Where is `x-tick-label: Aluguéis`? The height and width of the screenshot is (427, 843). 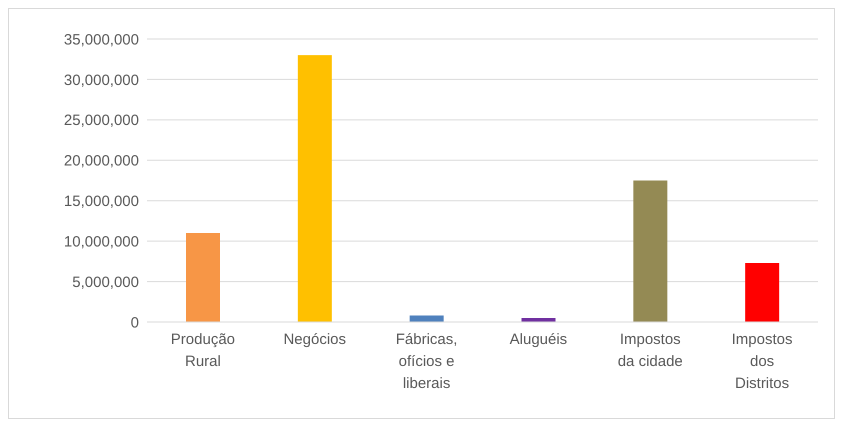 x-tick-label: Aluguéis is located at coordinates (539, 339).